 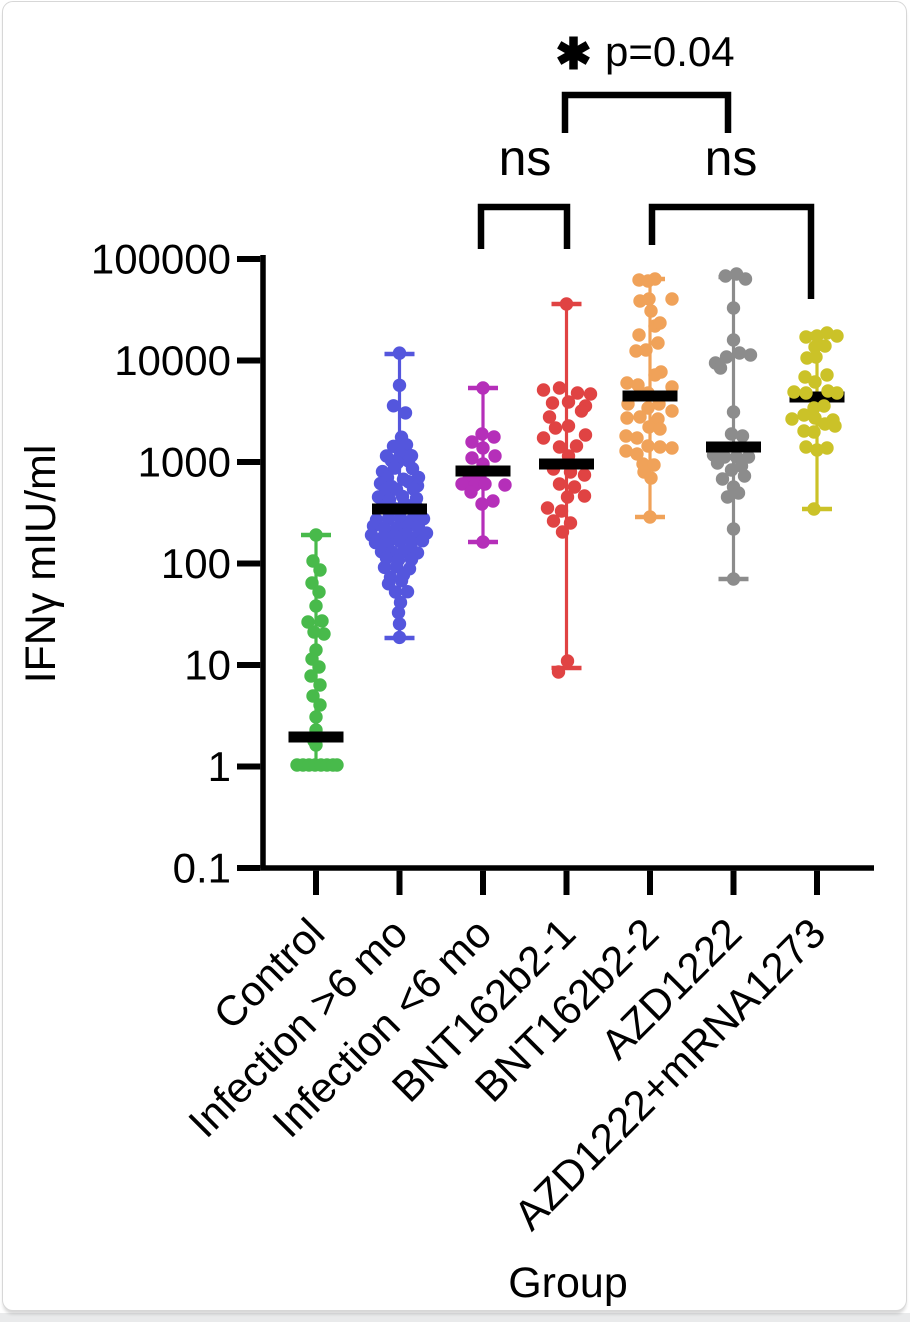 I want to click on svg-text: 10, so click(x=207, y=665).